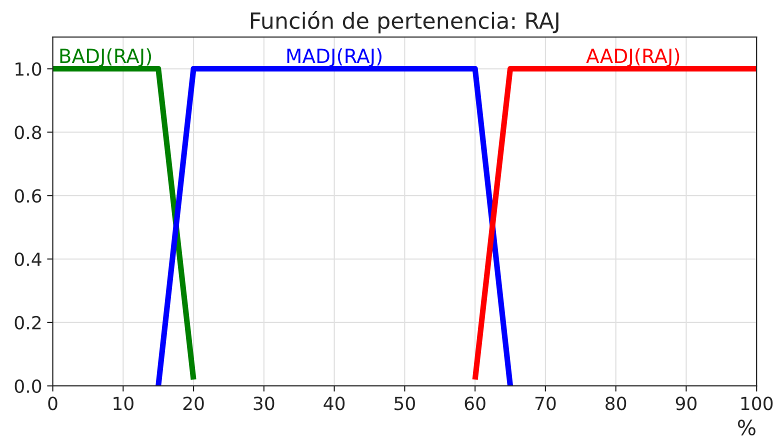 This screenshot has height=436, width=776. Describe the element at coordinates (686, 403) in the screenshot. I see `x-tick-label: 90` at that location.